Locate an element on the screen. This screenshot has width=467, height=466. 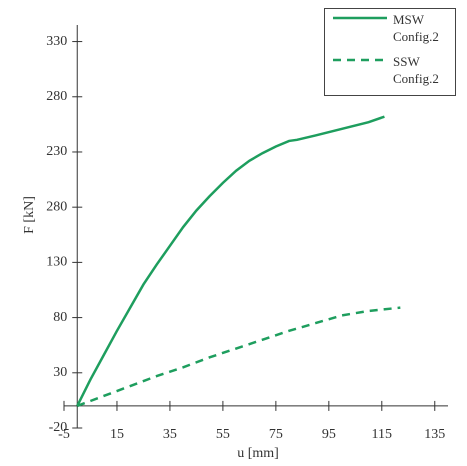
y-tick-label: 330 is located at coordinates (56, 41).